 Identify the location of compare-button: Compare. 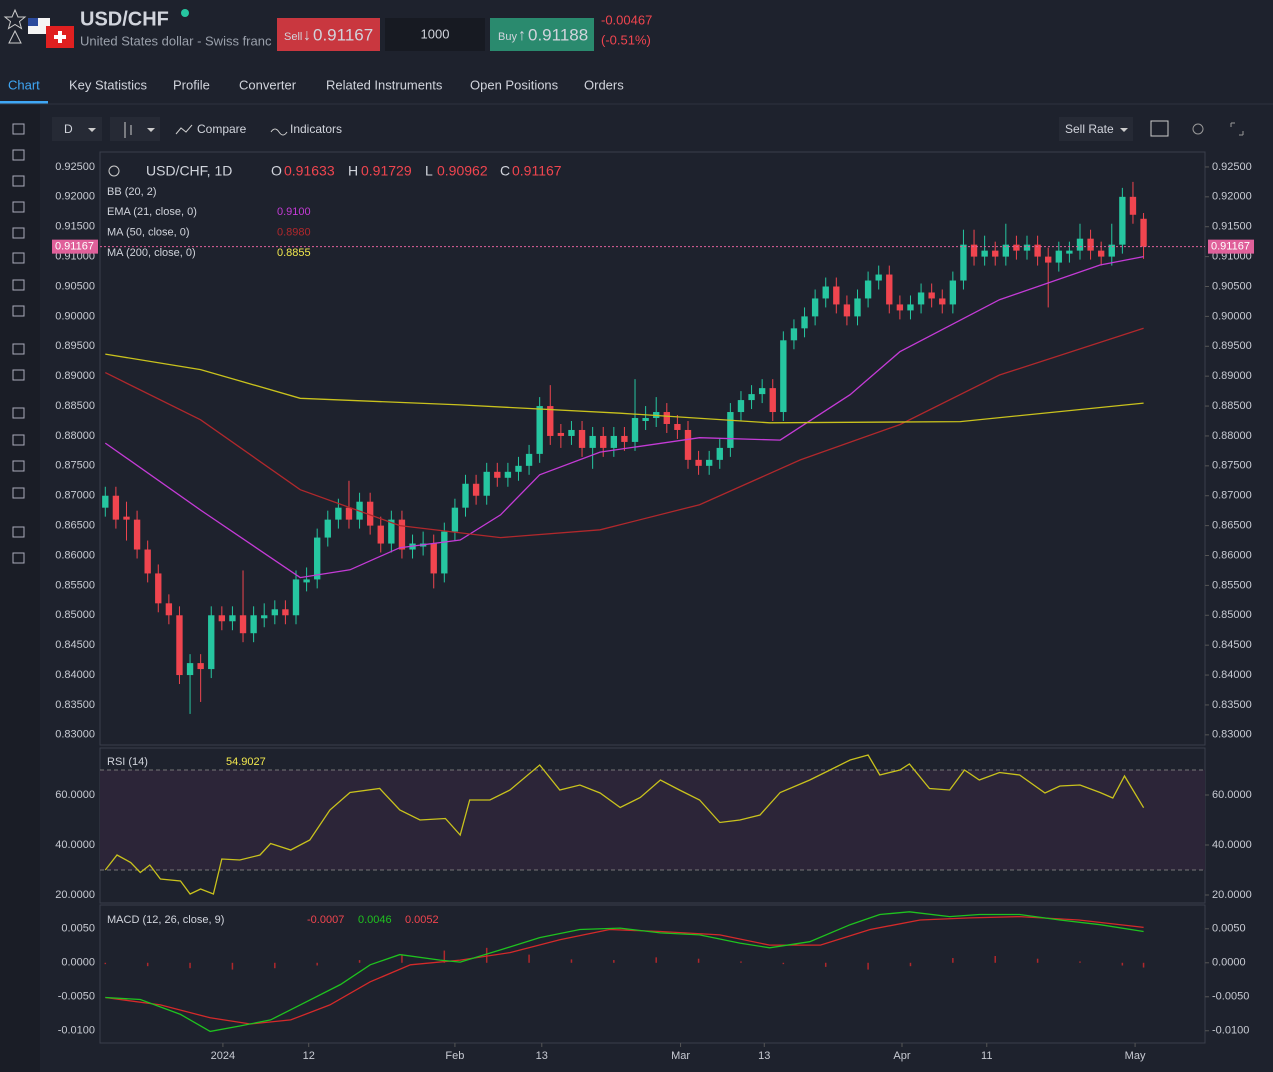
(222, 129).